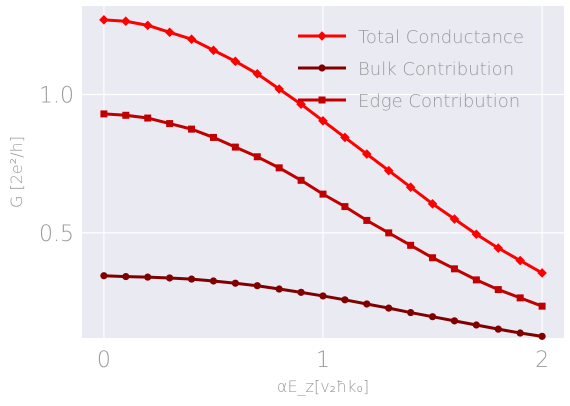 The image size is (570, 406). I want to click on legend-entry-bulk-contribution: Bulk Contribution, so click(406, 69).